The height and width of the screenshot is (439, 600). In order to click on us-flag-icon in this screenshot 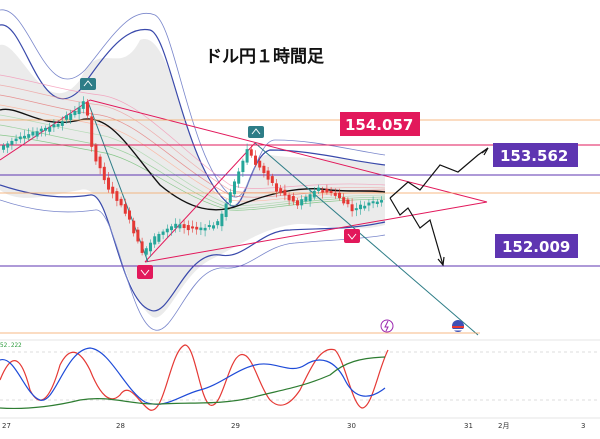, I will do `click(458, 326)`.